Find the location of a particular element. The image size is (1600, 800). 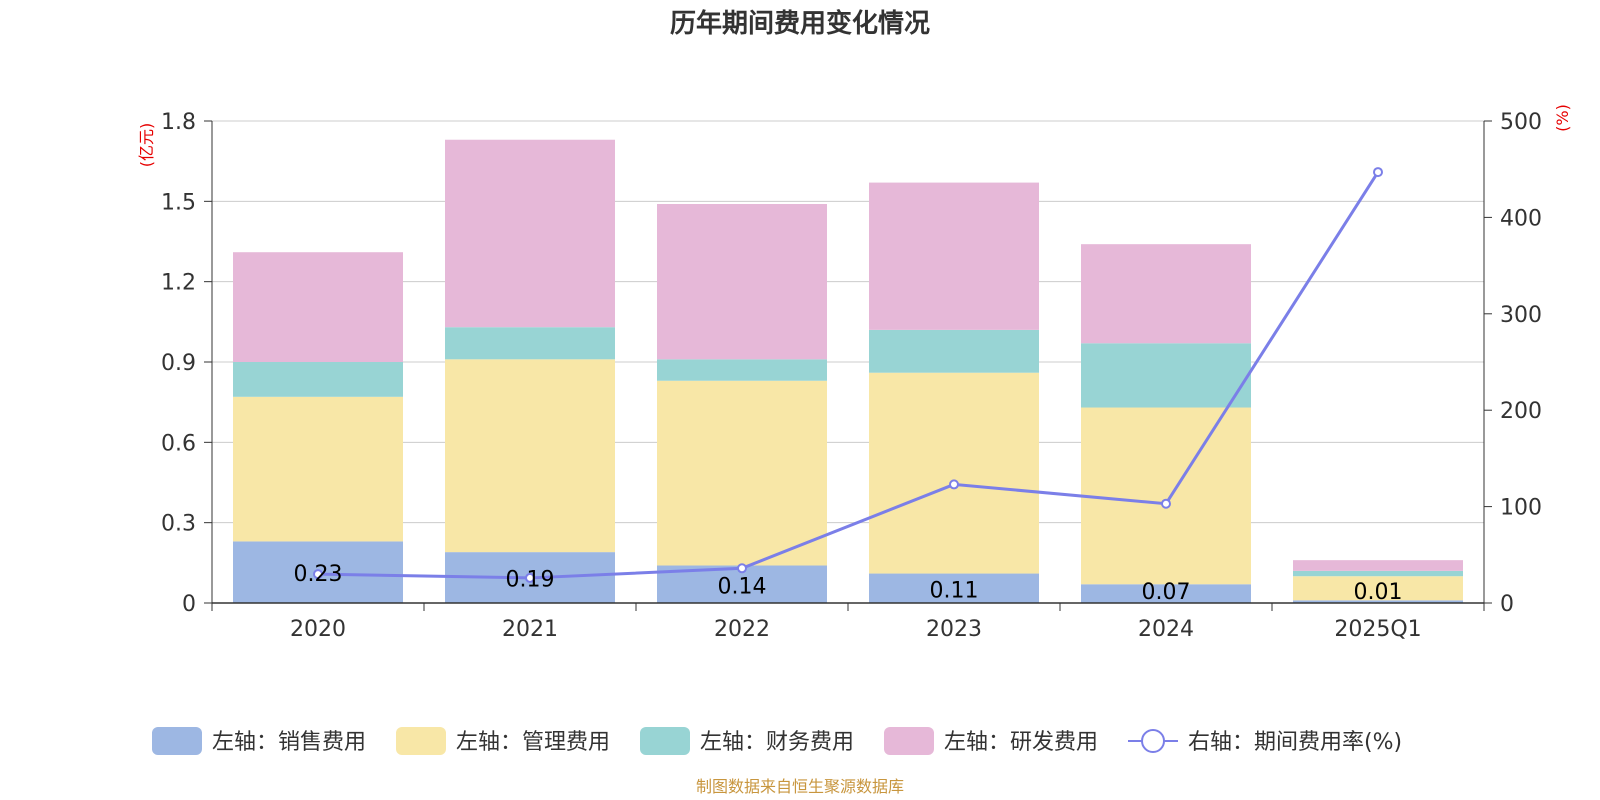

left-tick-label: 0.3 is located at coordinates (178, 524).